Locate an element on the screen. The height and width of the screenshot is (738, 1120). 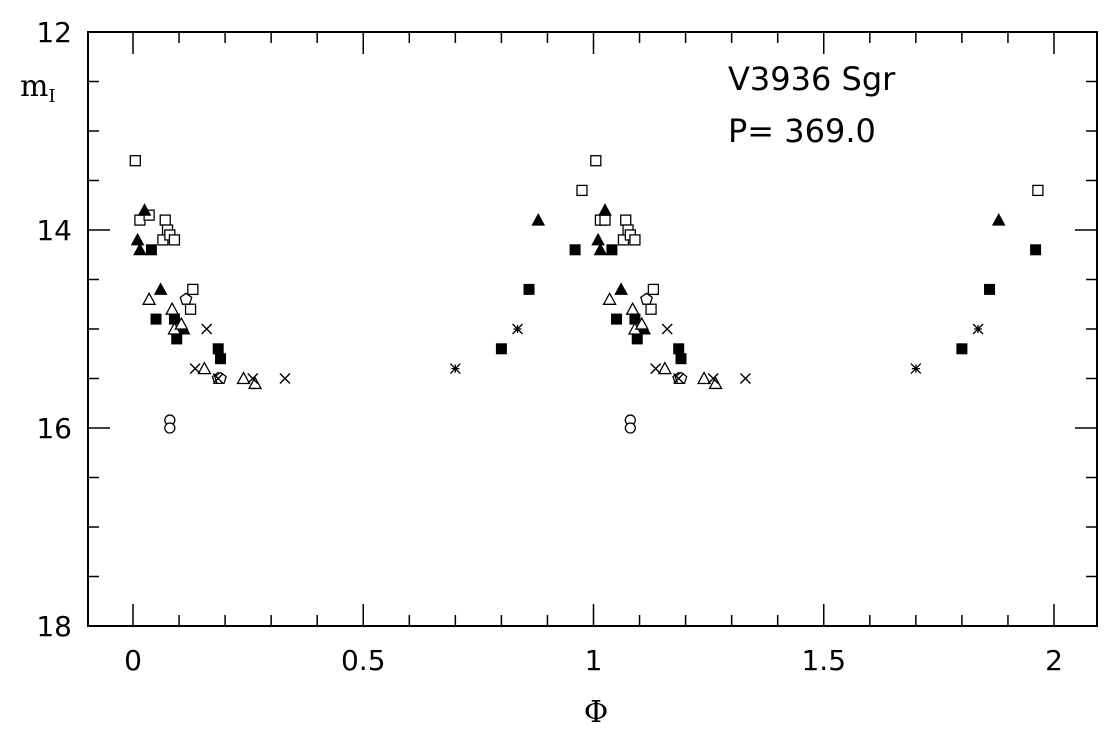
period-annotation: P= 369.0 is located at coordinates (802, 131).